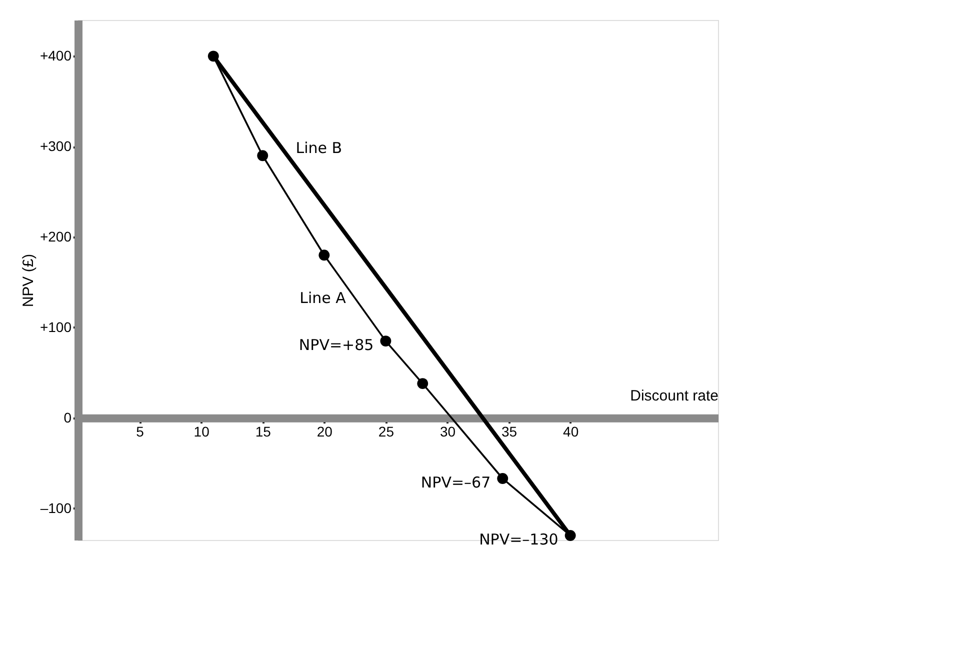 The image size is (961, 662). What do you see at coordinates (336, 345) in the screenshot?
I see `annotation: NPV=+85` at bounding box center [336, 345].